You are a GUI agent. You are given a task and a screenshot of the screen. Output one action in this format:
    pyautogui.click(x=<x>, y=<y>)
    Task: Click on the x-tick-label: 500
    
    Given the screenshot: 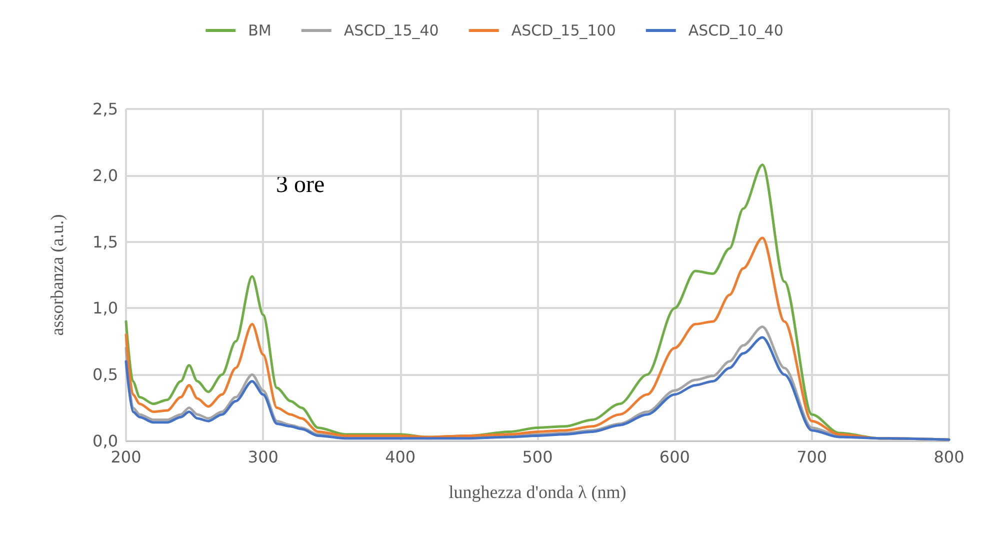 What is the action you would take?
    pyautogui.click(x=537, y=457)
    